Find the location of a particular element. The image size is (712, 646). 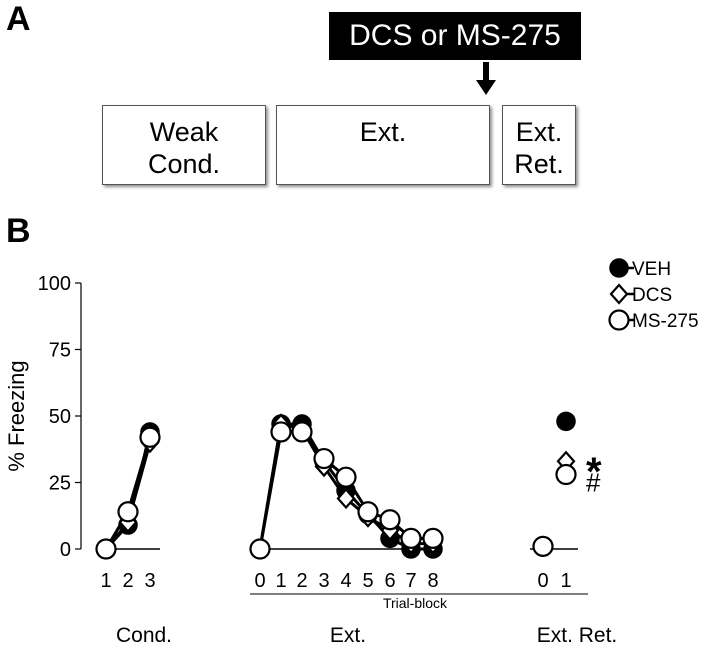

y-tick-label: 25 is located at coordinates (60, 484).